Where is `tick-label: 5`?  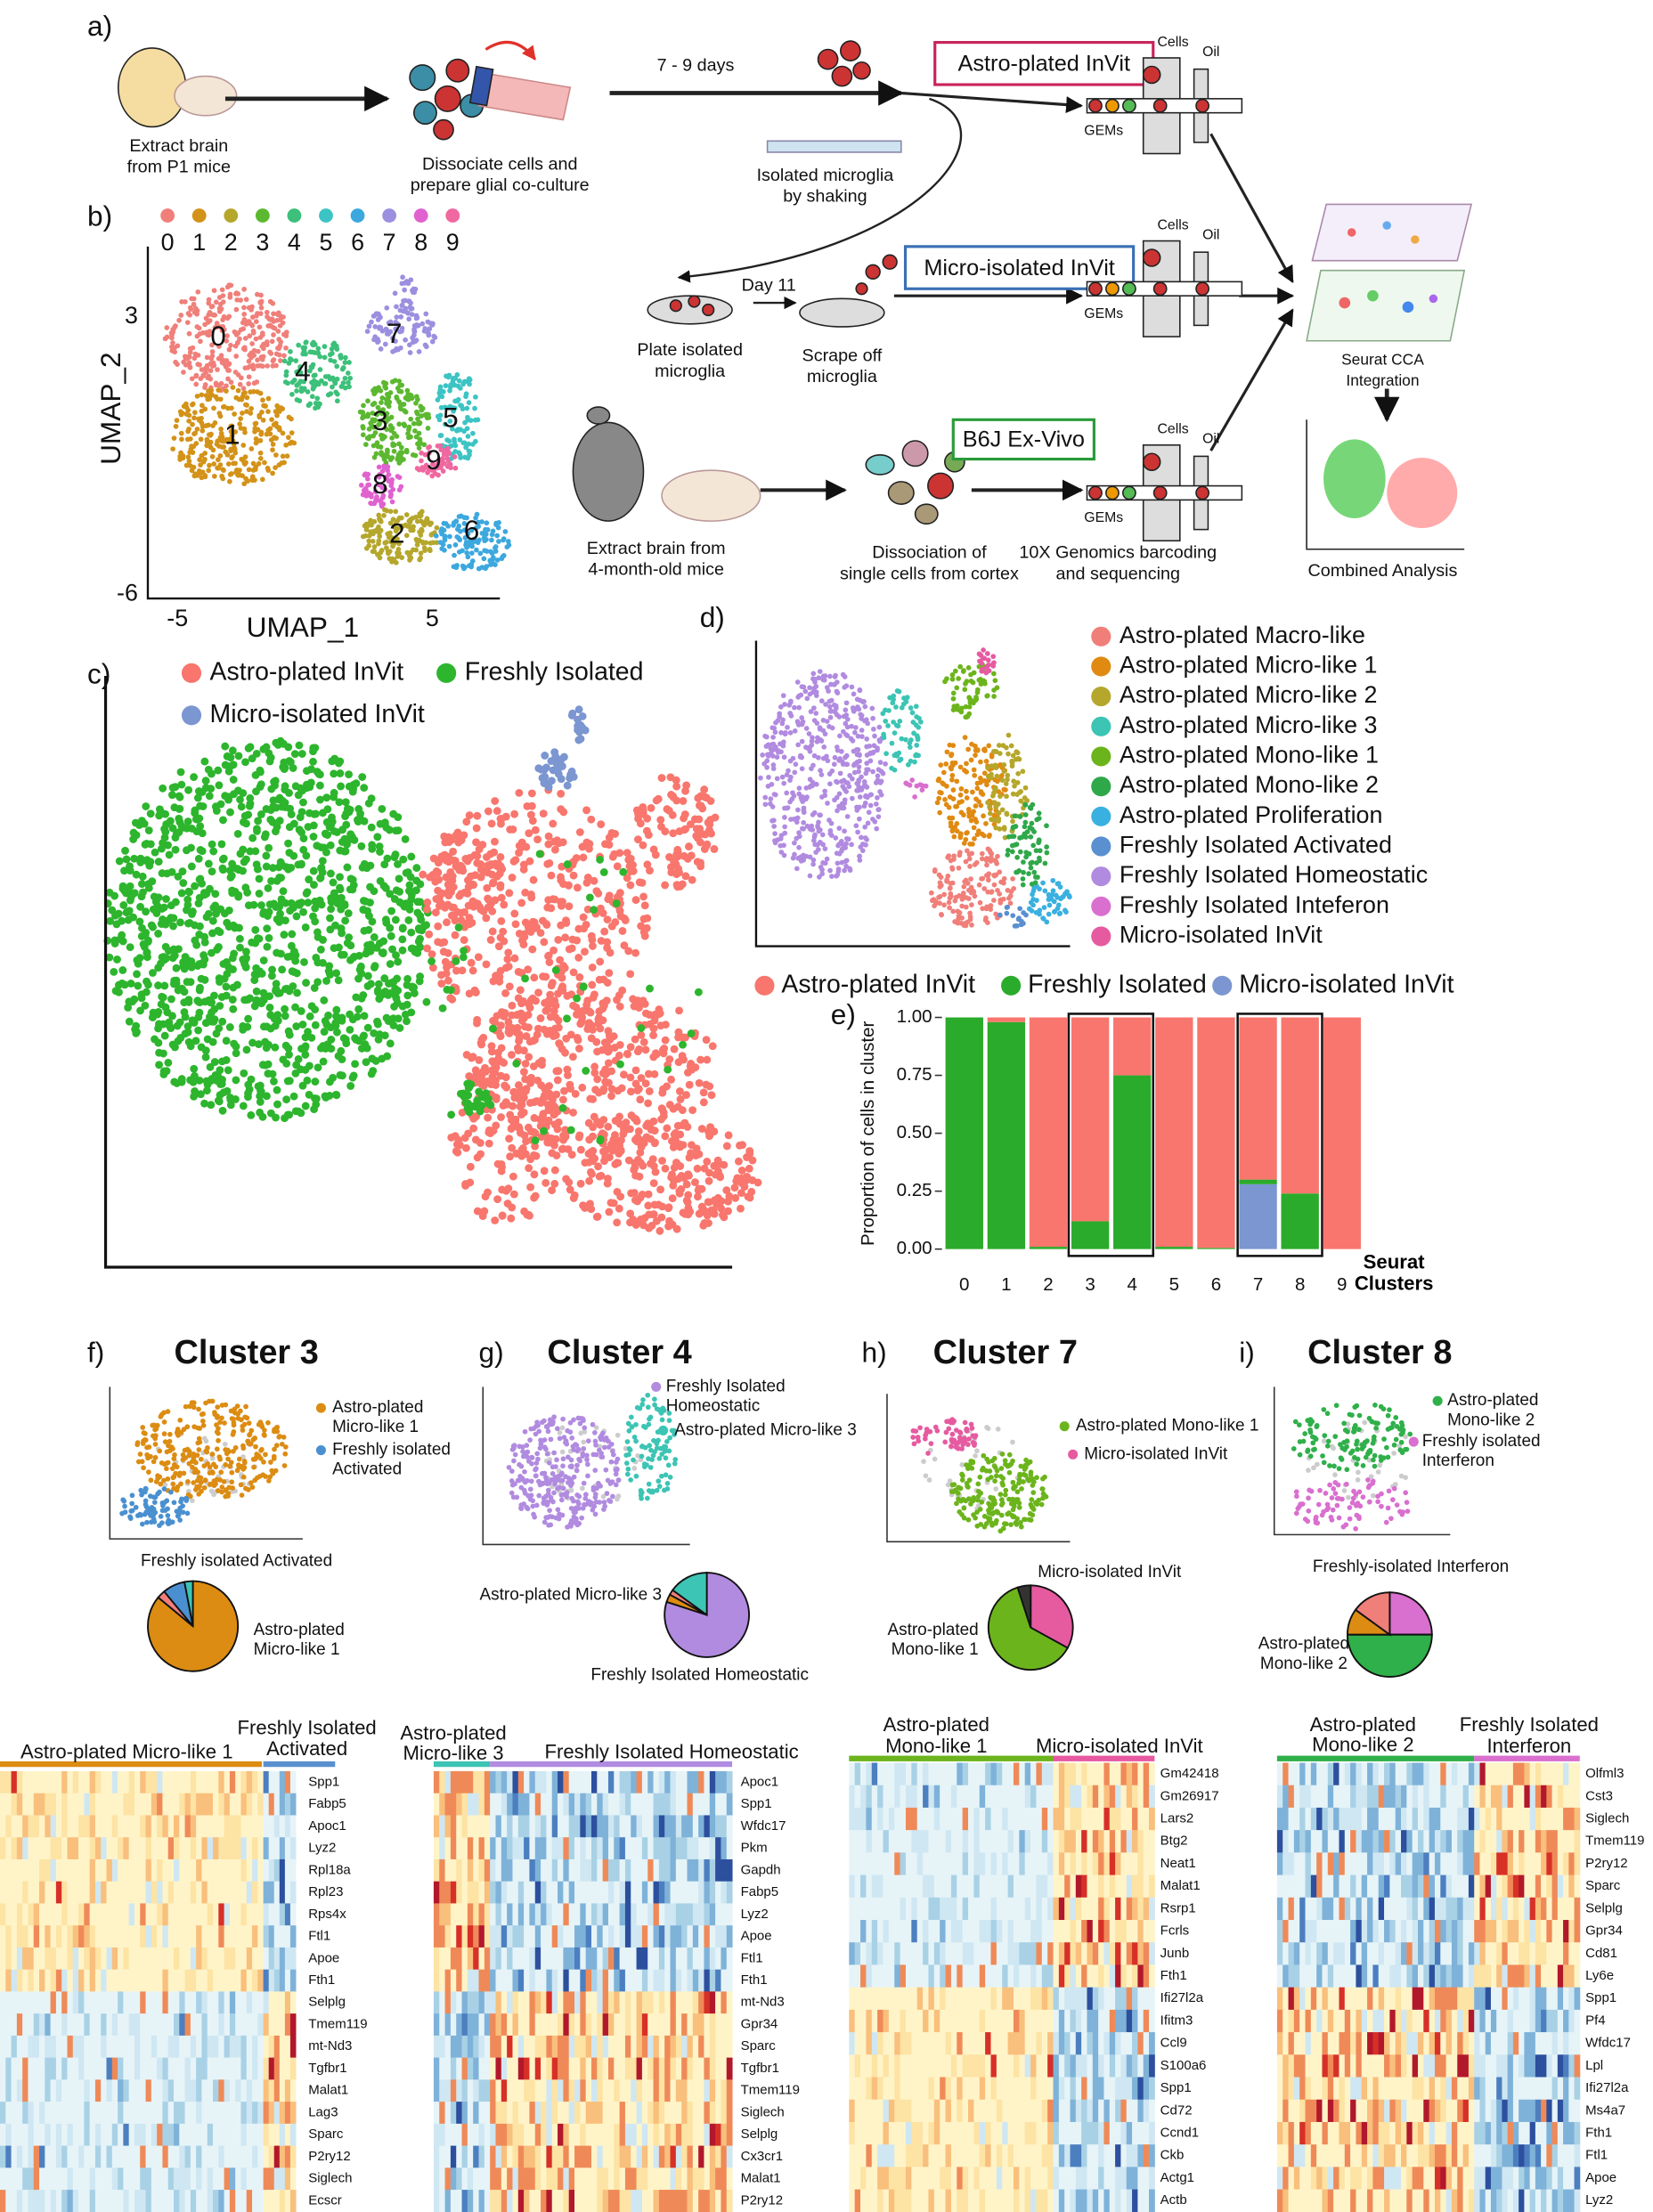 tick-label: 5 is located at coordinates (432, 618).